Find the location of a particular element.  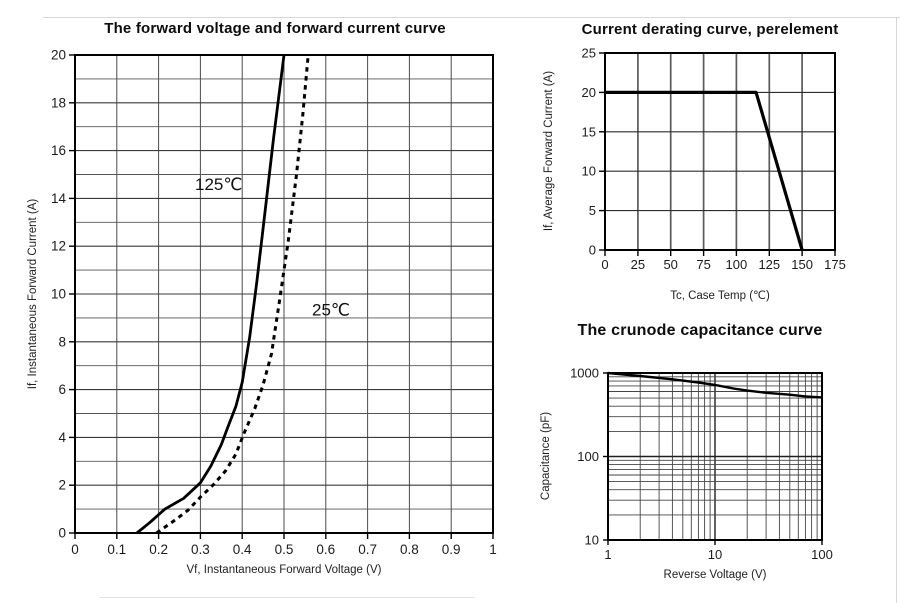

curve-label-25: 25℃ is located at coordinates (331, 310).